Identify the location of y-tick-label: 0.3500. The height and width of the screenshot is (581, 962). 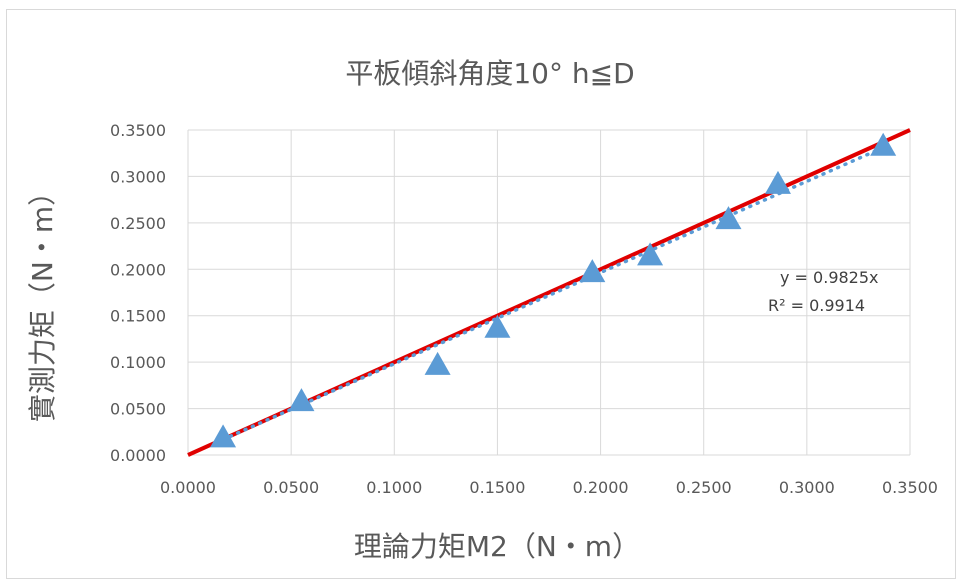
(138, 130).